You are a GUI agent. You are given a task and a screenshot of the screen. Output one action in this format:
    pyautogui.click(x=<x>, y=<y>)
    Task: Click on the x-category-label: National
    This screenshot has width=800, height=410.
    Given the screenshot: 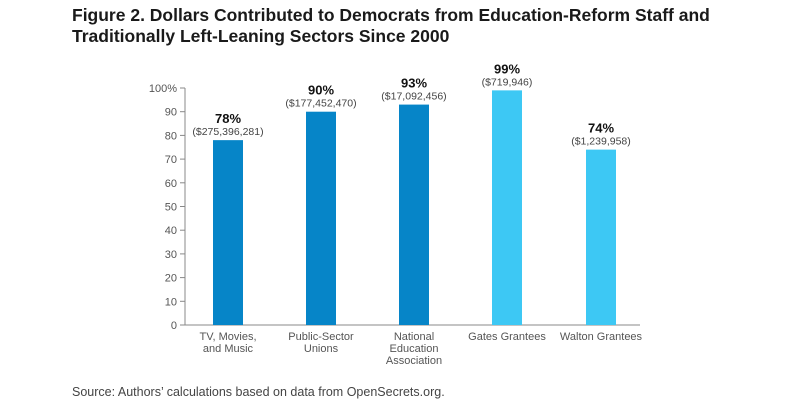 What is the action you would take?
    pyautogui.click(x=414, y=337)
    